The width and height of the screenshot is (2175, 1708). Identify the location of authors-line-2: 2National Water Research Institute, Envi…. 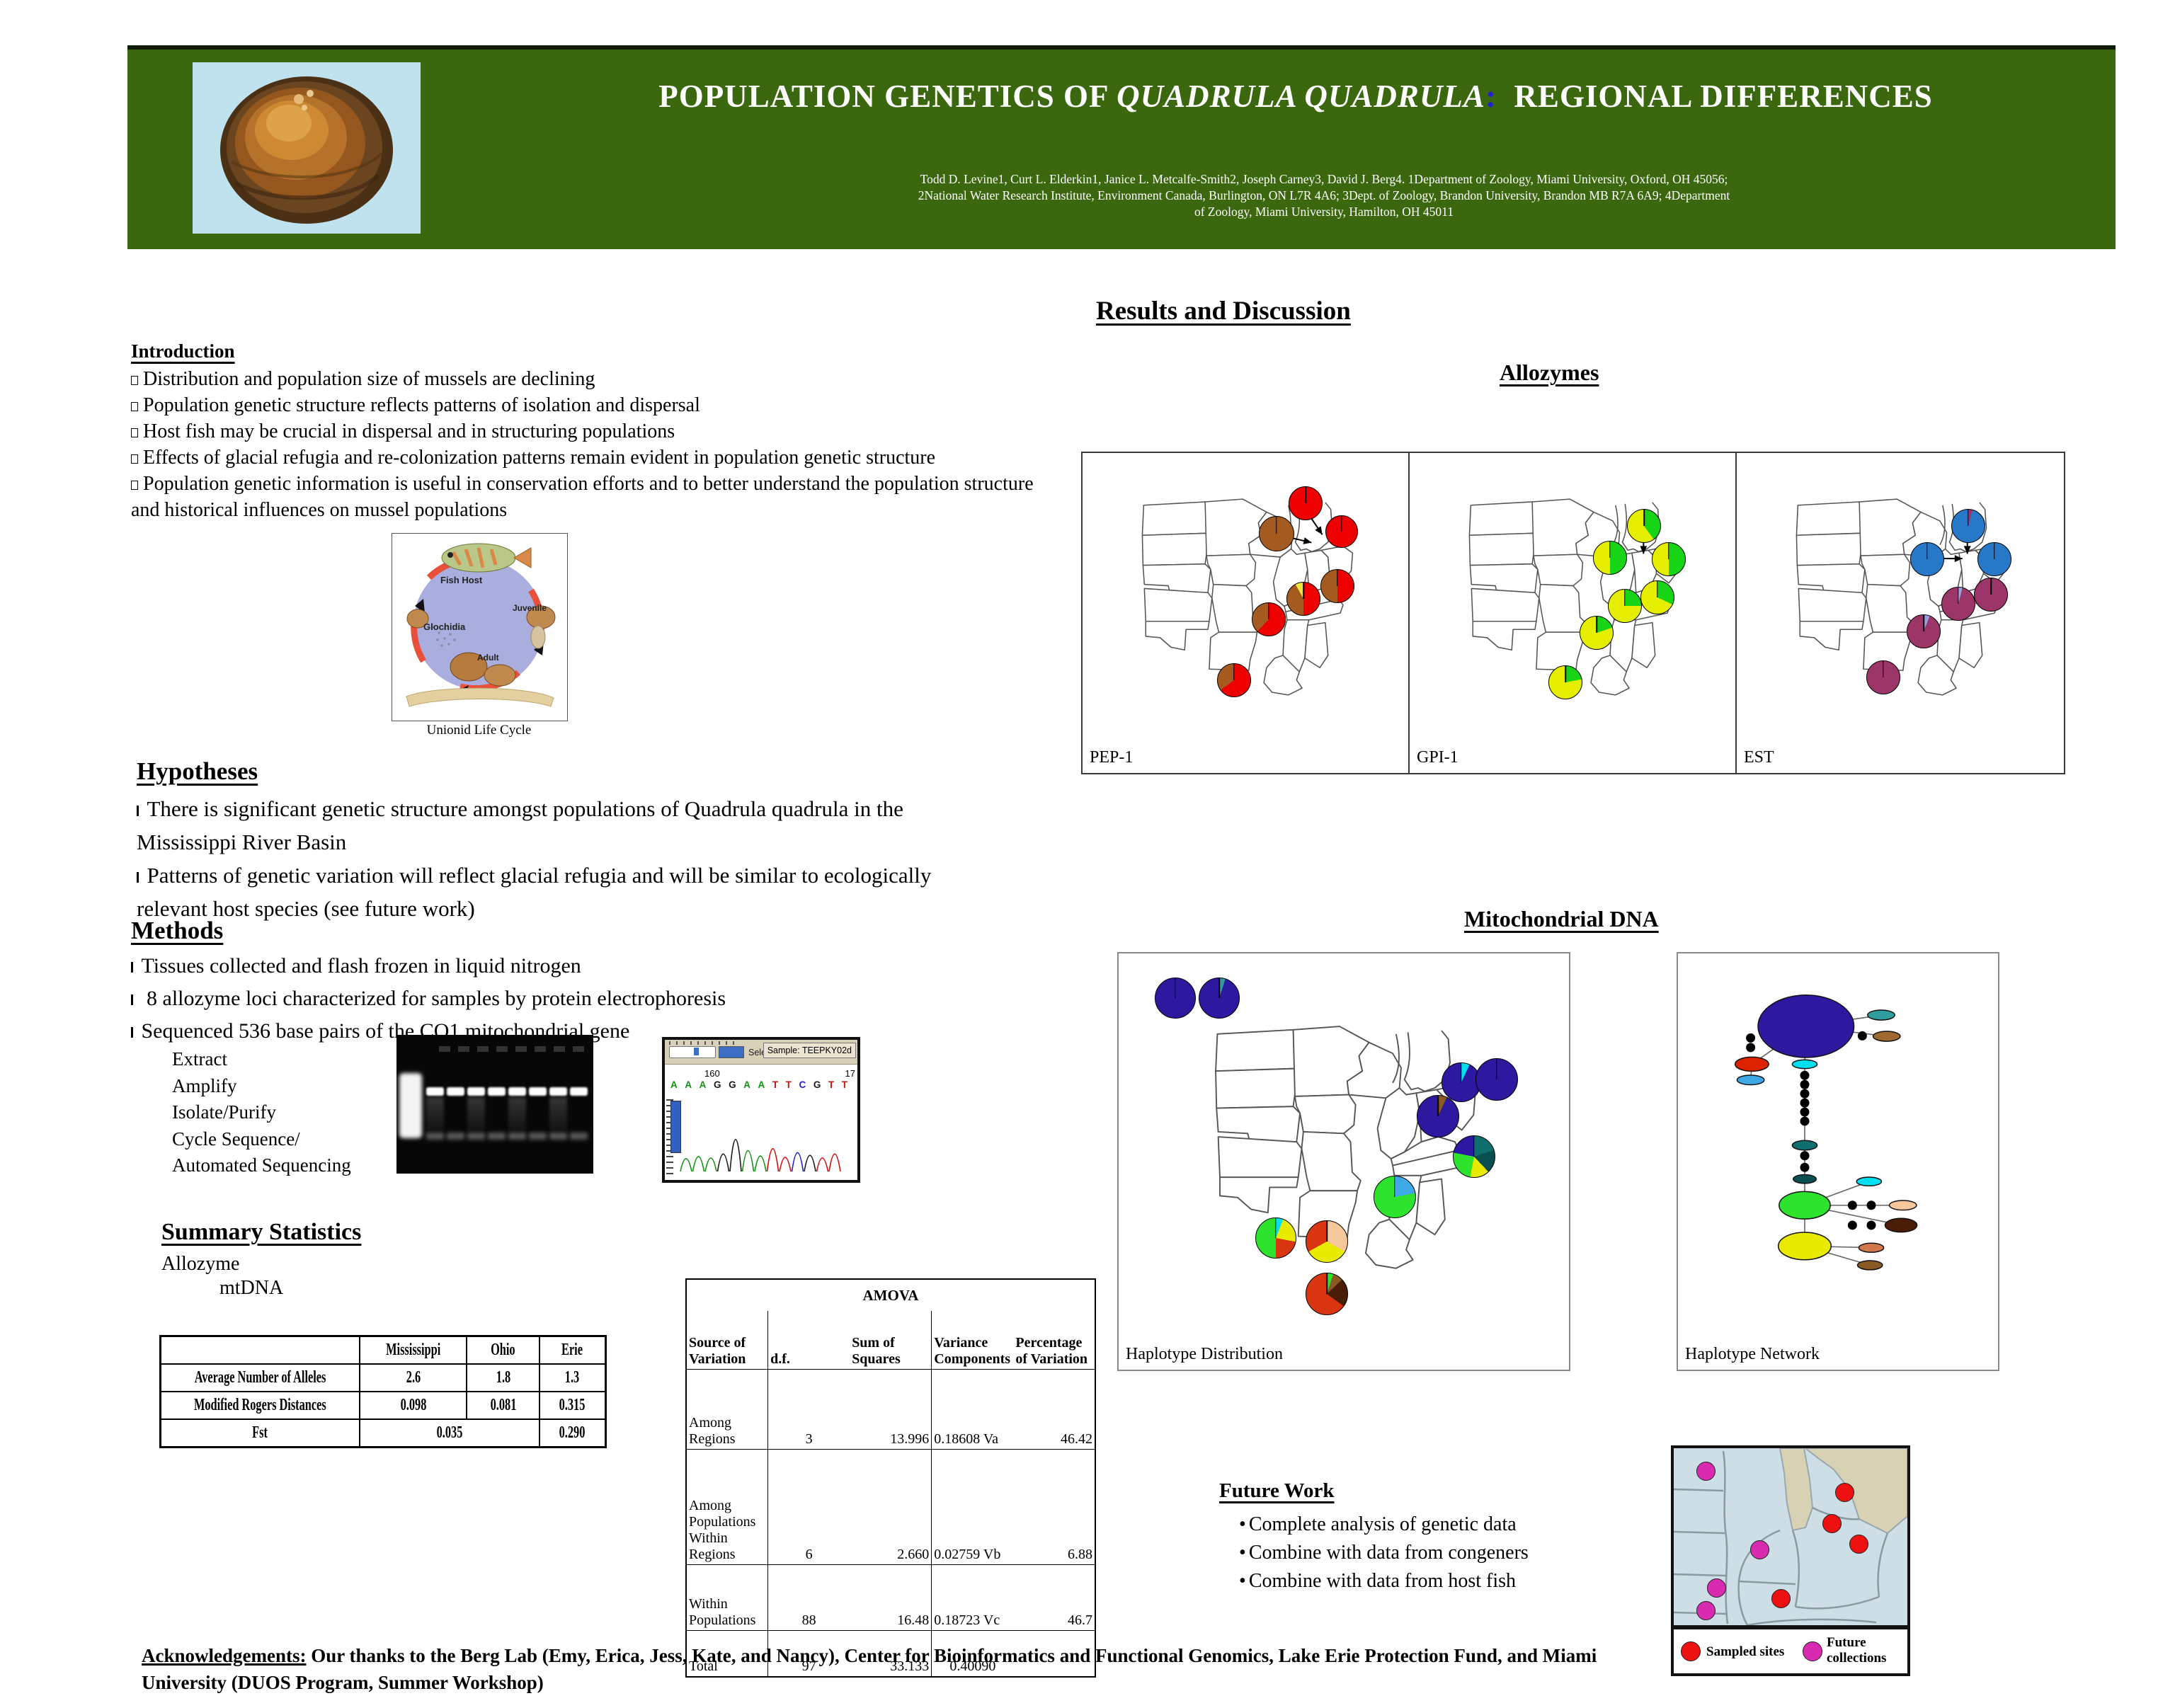
(1324, 195).